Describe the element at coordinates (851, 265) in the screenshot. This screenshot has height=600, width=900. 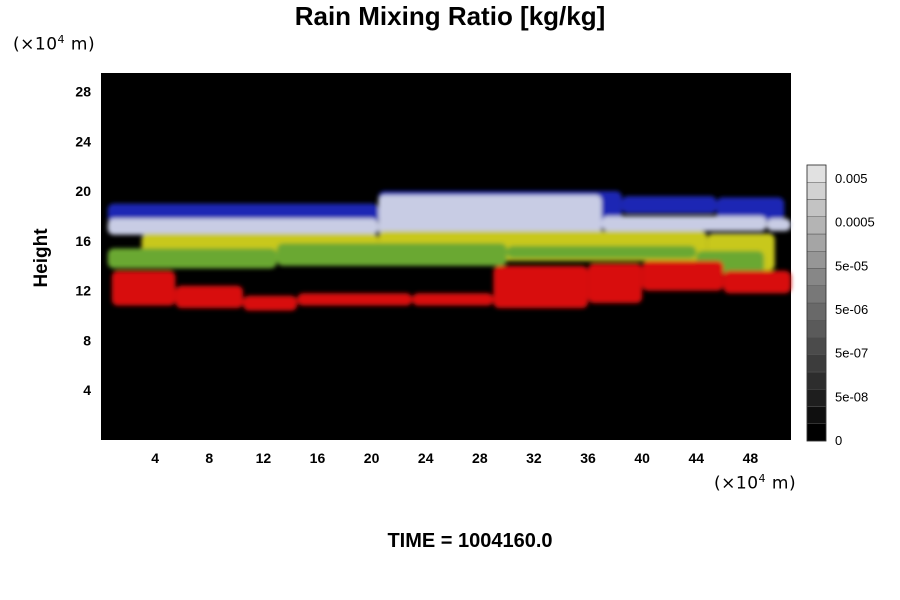
I see `colorbar-tick-label: 5e-05` at that location.